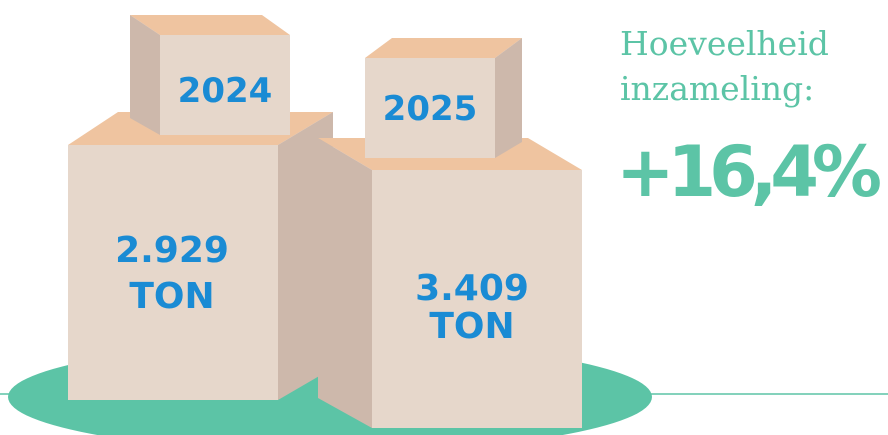  I want to click on heading-line: inzameling:, so click(717, 88).